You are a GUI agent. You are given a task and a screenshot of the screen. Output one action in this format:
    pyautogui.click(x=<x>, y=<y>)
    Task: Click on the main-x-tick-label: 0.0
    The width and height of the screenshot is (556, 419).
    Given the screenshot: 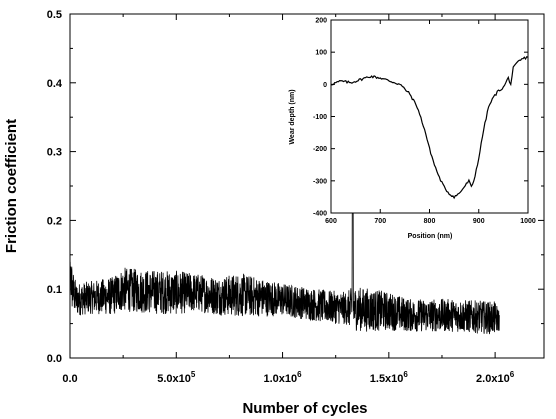 What is the action you would take?
    pyautogui.click(x=69, y=379)
    